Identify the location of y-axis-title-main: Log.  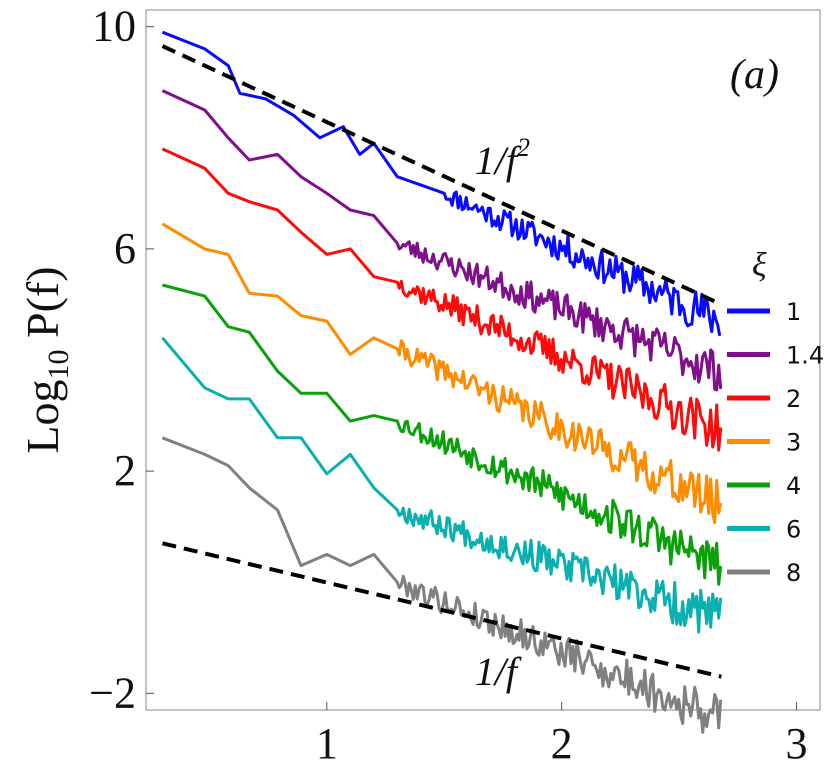
(42, 416).